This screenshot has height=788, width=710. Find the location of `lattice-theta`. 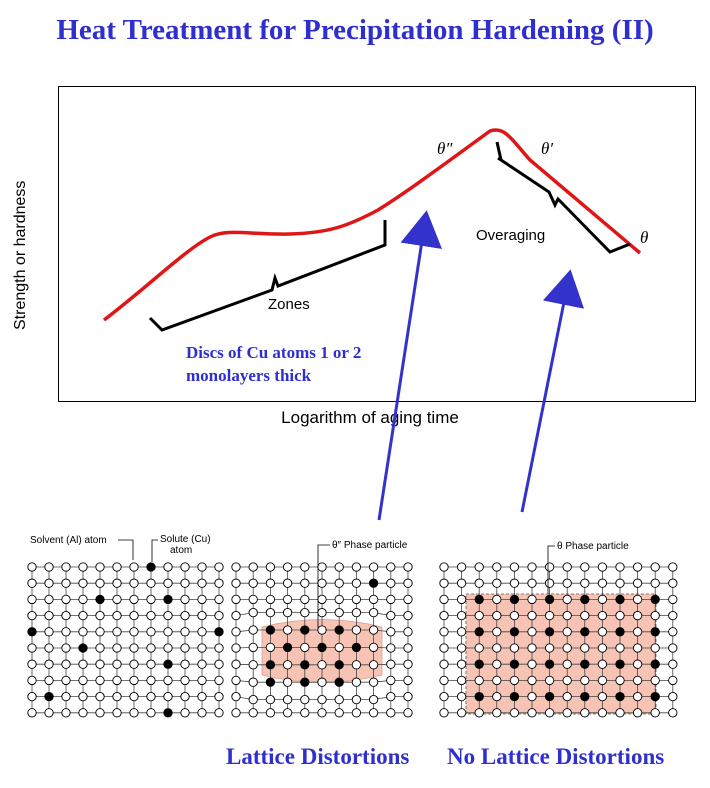

lattice-theta is located at coordinates (558, 640).